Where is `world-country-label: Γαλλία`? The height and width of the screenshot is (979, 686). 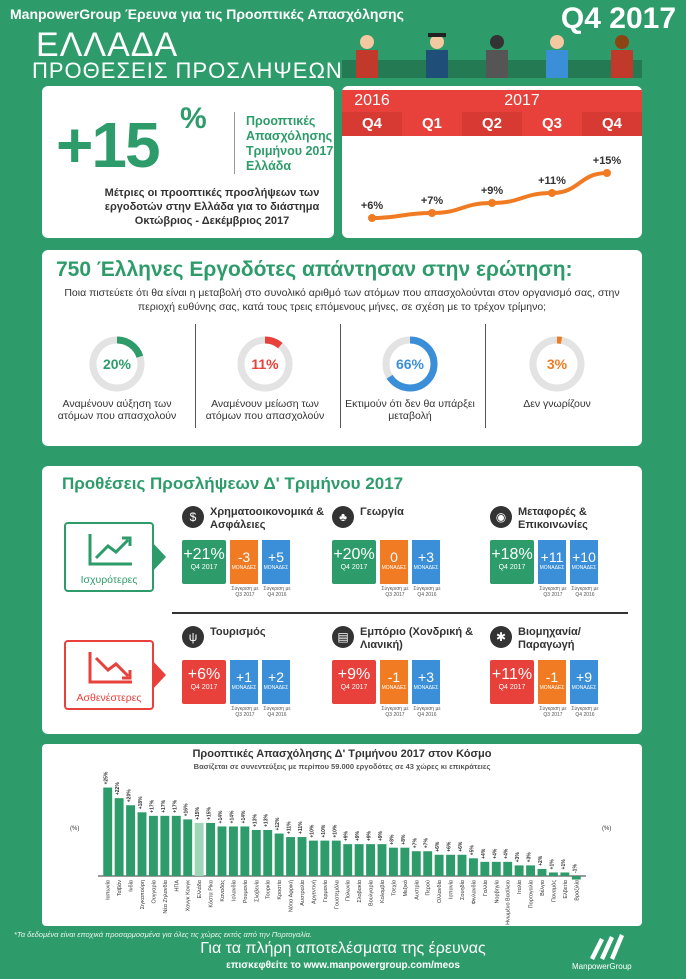 world-country-label: Γαλλία is located at coordinates (486, 887).